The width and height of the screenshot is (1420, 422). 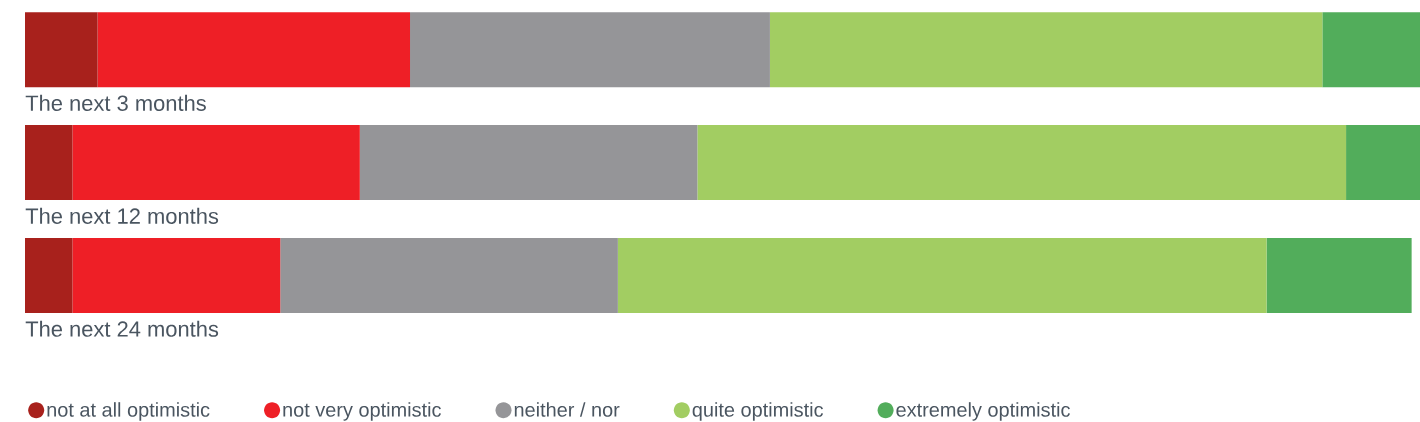 I want to click on y-tick-label: The next 24 months, so click(x=122, y=328).